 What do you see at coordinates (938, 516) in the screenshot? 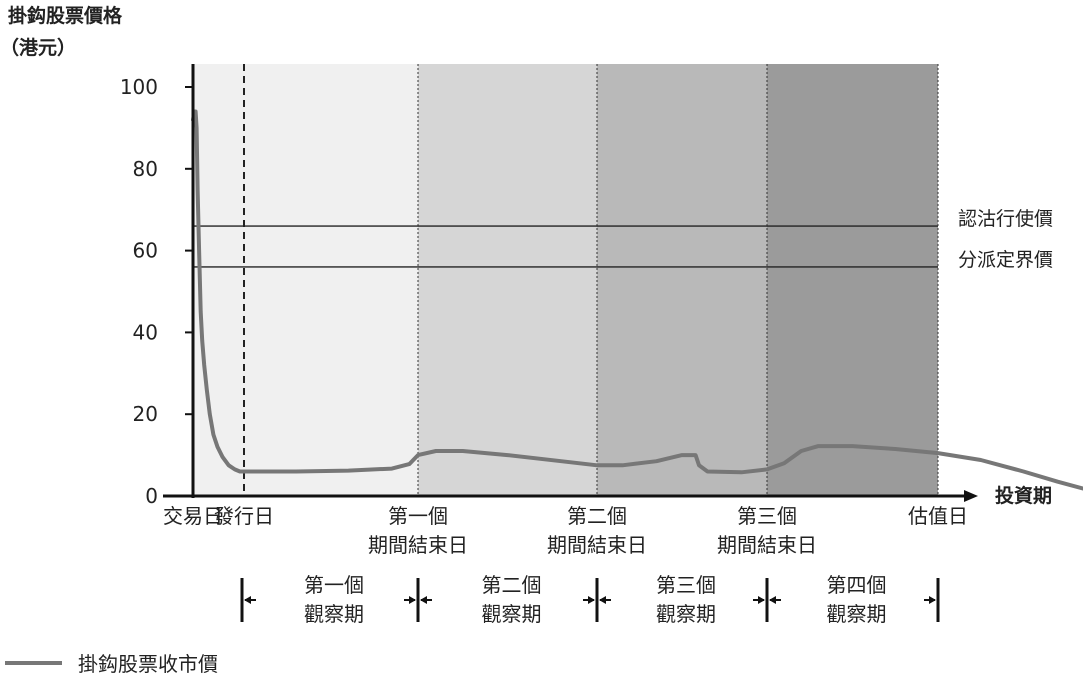
I see `x-tick-label-6: 估值日` at bounding box center [938, 516].